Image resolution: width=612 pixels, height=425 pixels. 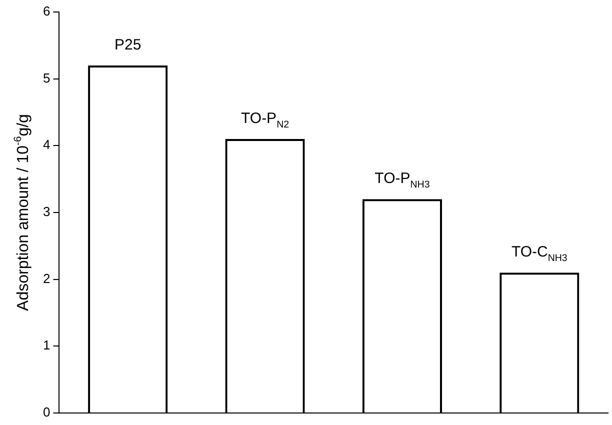 What do you see at coordinates (46, 11) in the screenshot?
I see `y-tick-label: 6` at bounding box center [46, 11].